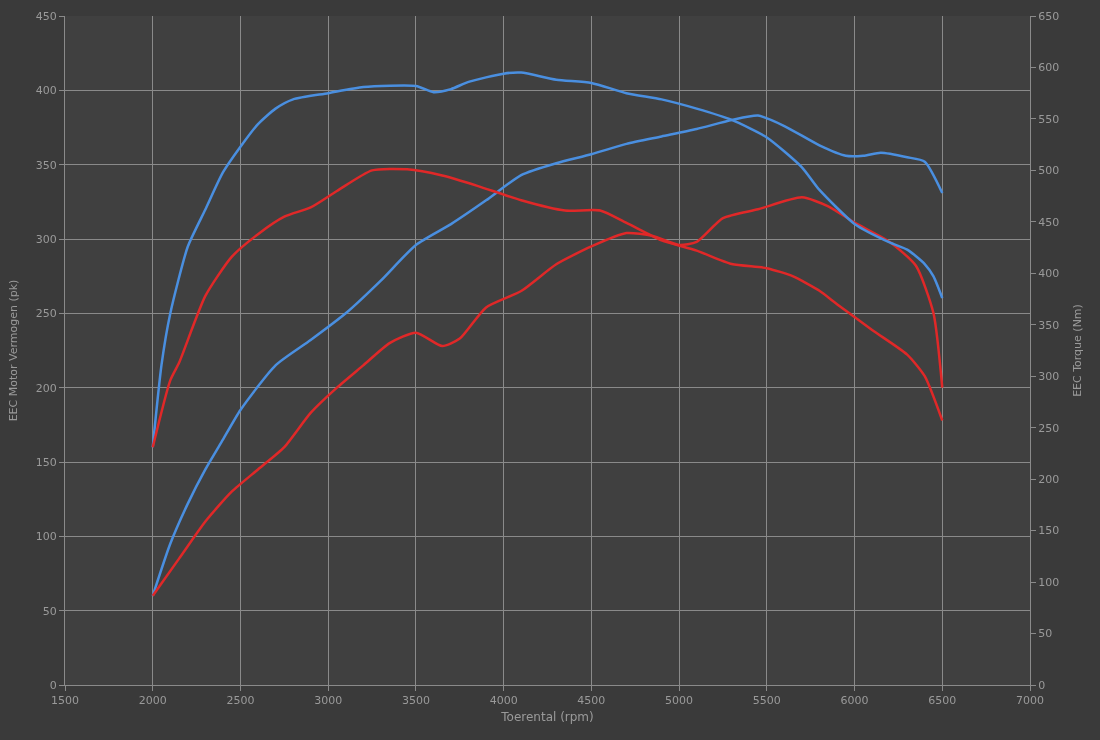 The height and width of the screenshot is (740, 1100). Describe the element at coordinates (1049, 68) in the screenshot. I see `y2-tick-label: 600` at that location.